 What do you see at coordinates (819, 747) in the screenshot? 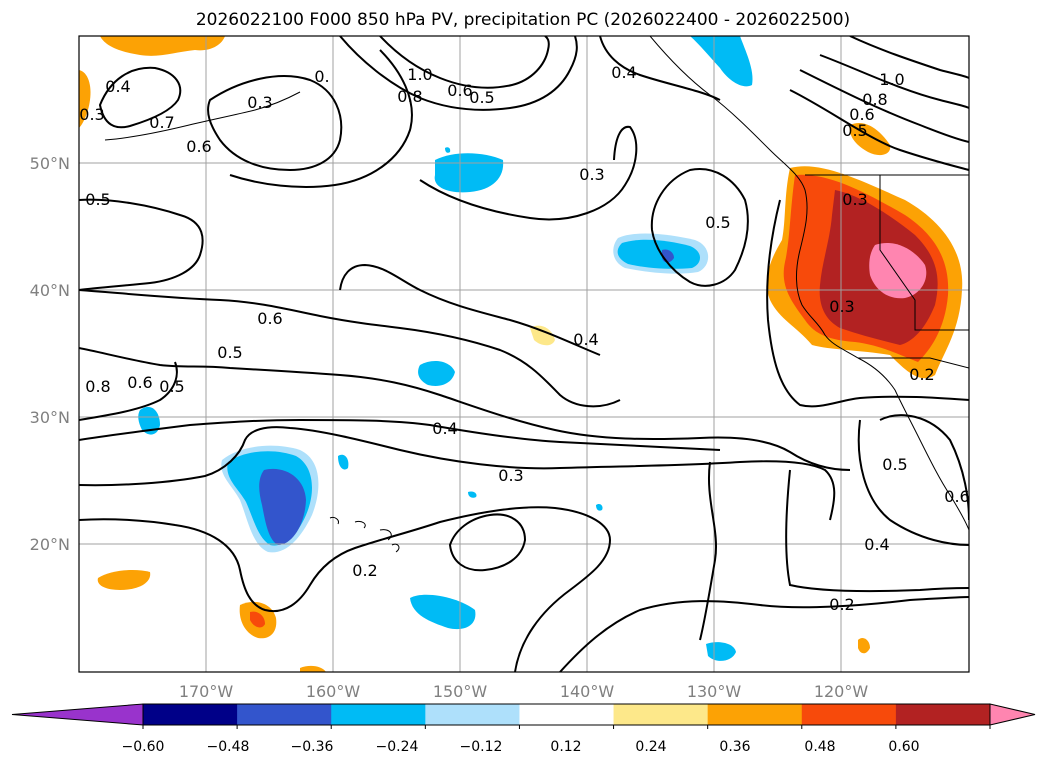
I see `colorbar-tick-label: 0.48` at bounding box center [819, 747].